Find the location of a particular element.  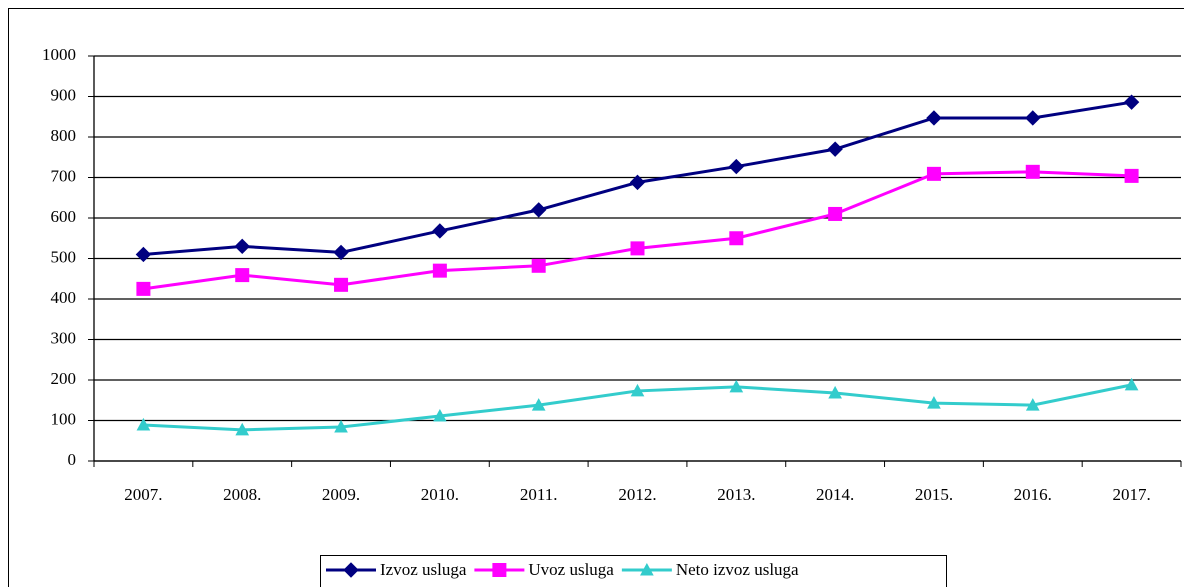

legend: Izvoz usluga Uvoz usluga Neto izvoz usluga is located at coordinates (633, 571).